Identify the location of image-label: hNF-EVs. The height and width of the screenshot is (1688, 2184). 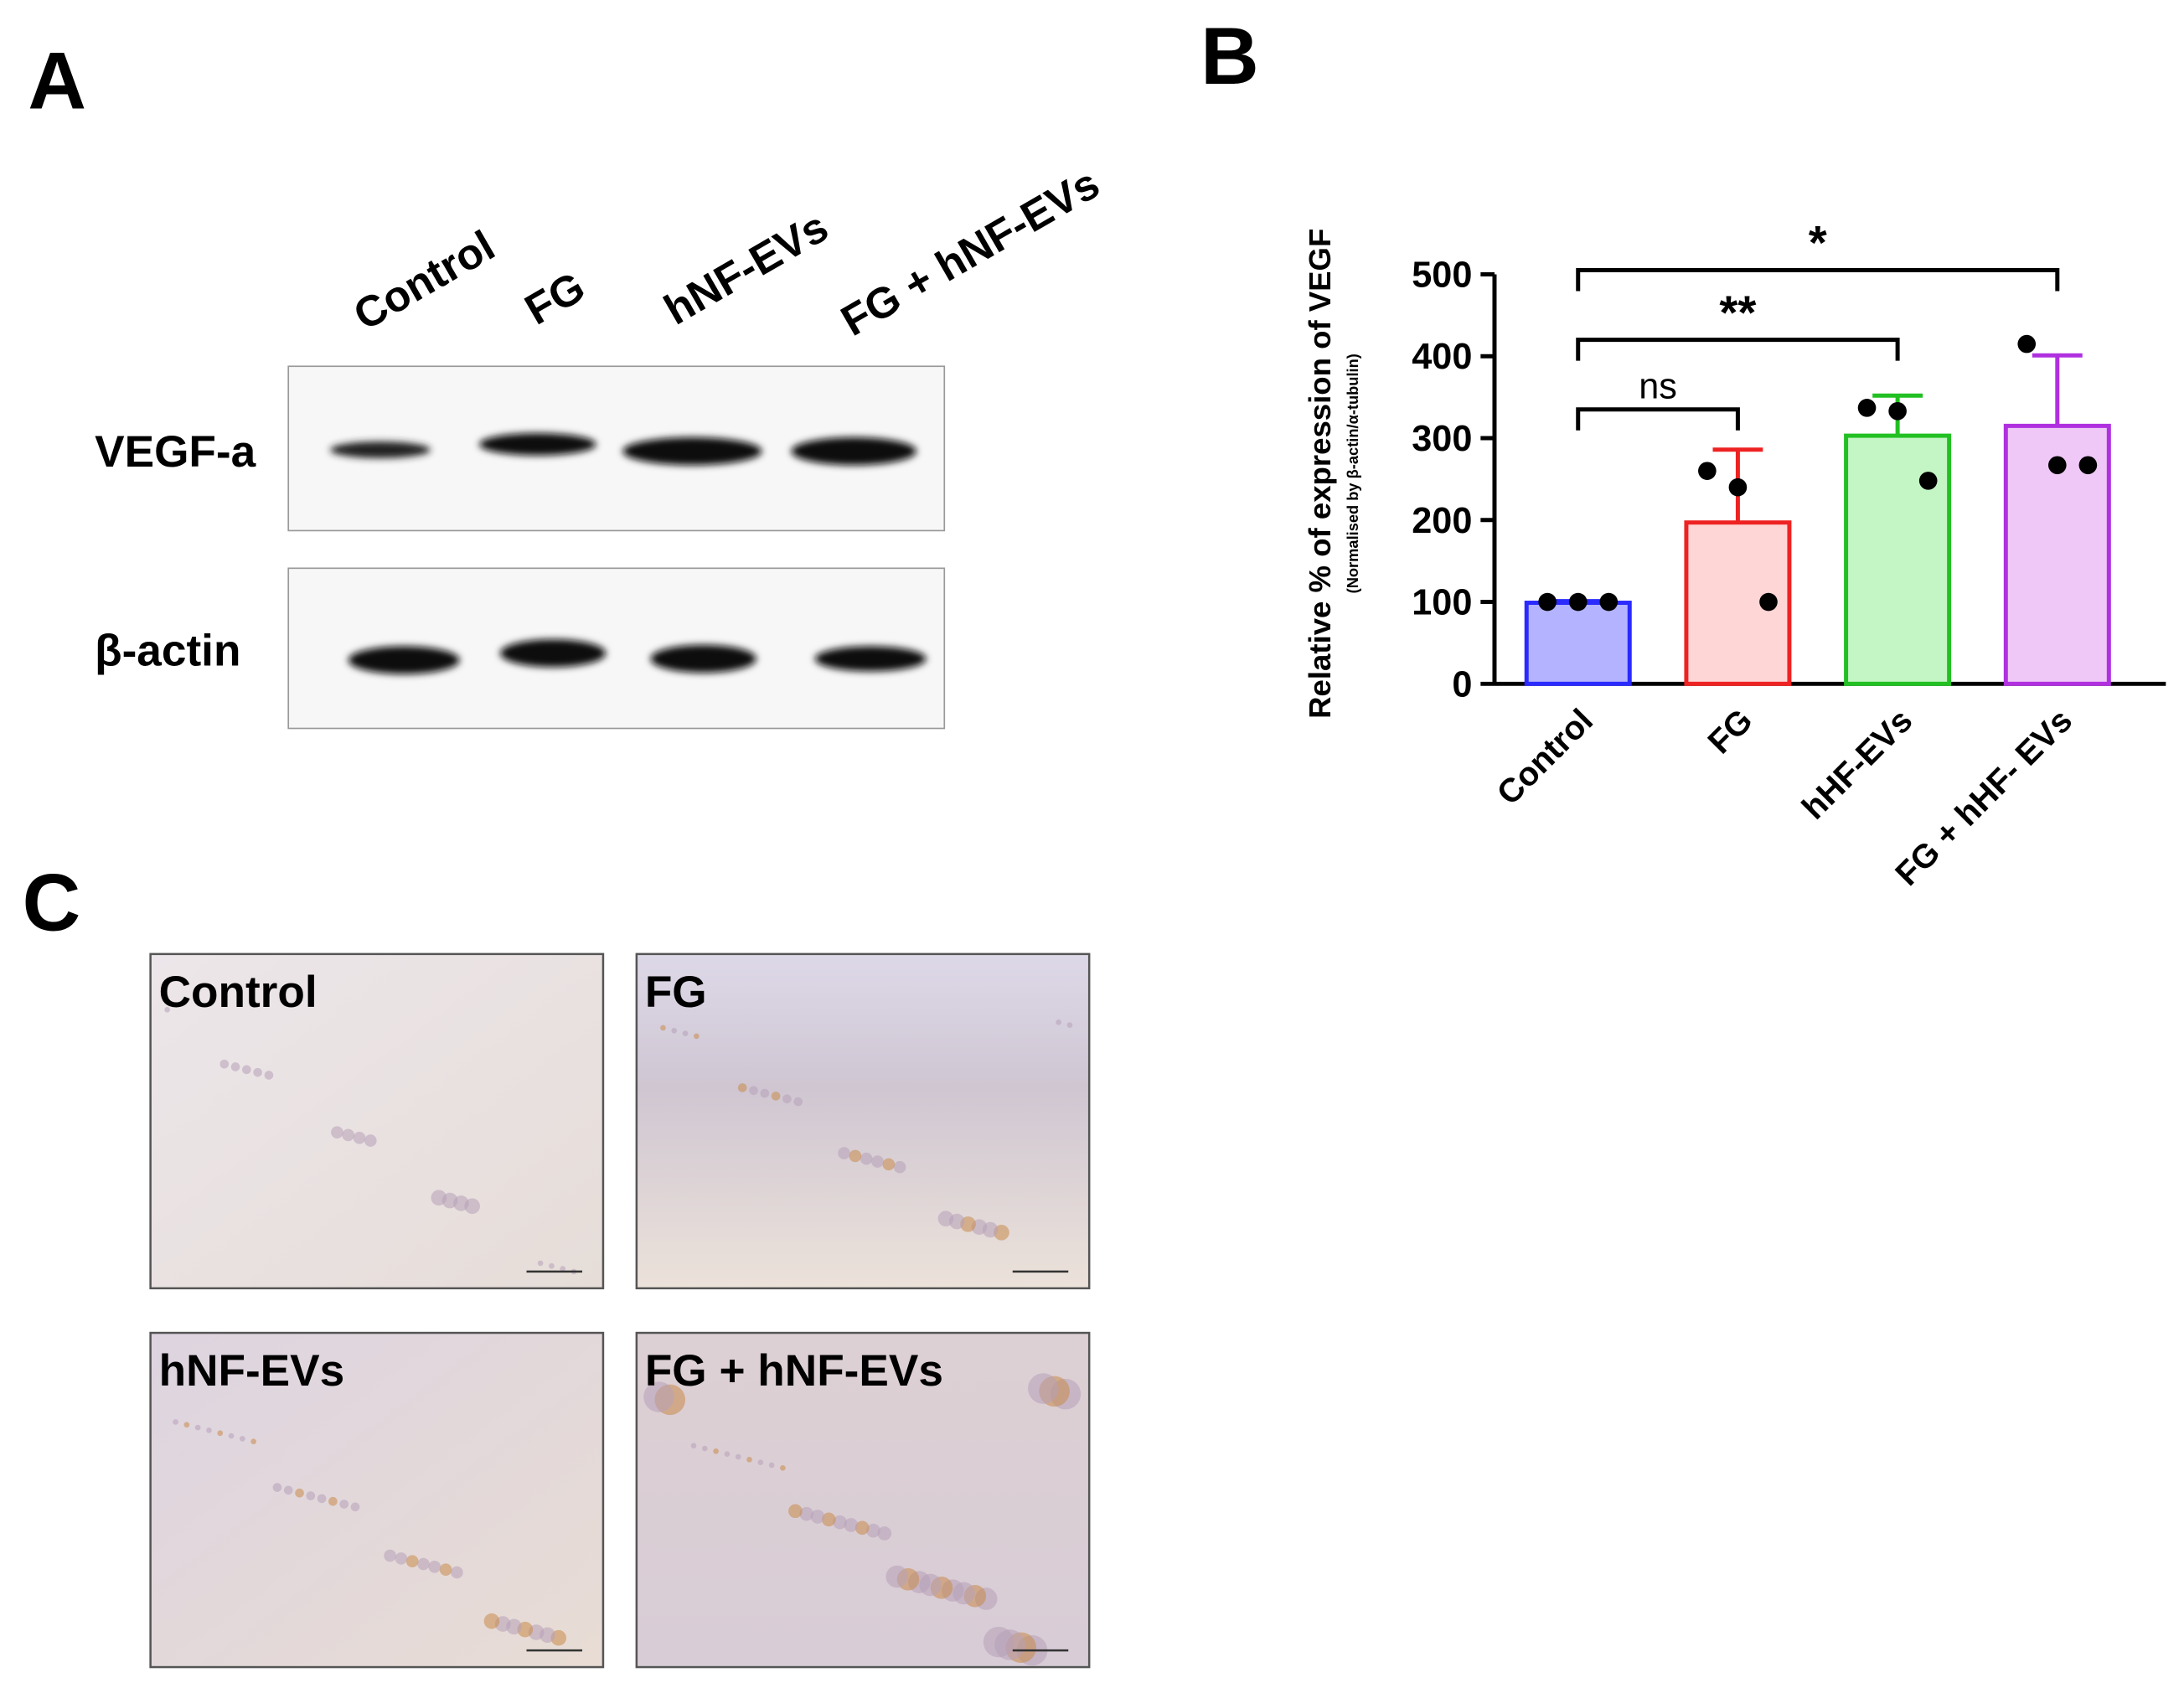
(252, 1371).